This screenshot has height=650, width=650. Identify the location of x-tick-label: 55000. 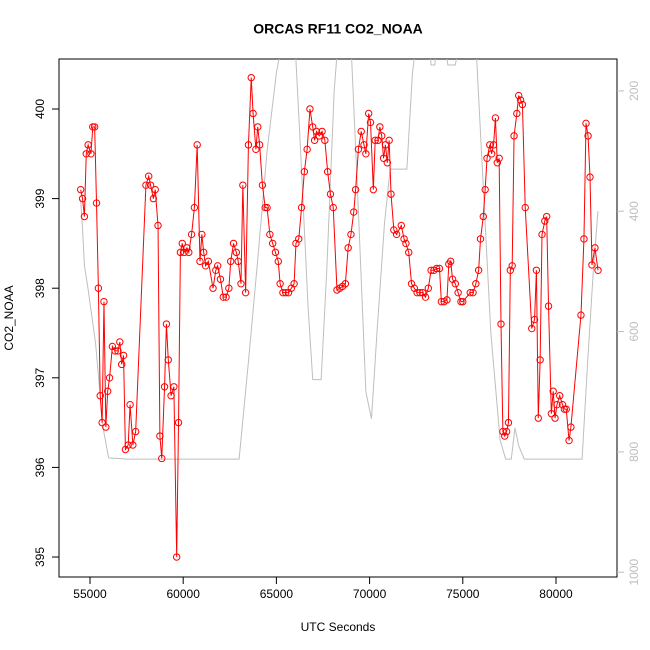
(90, 594).